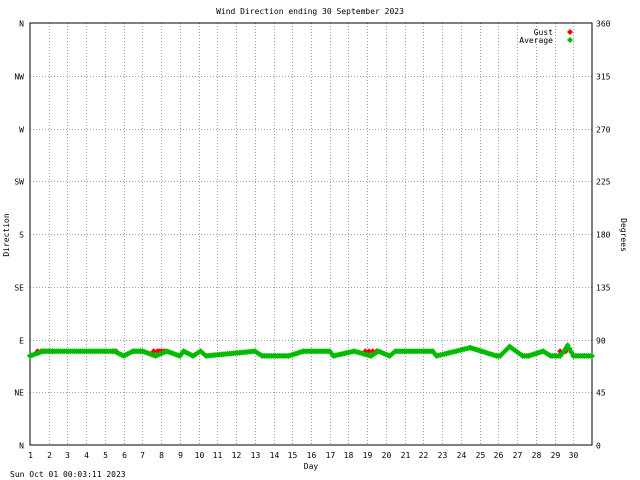 Image resolution: width=640 pixels, height=480 pixels. Describe the element at coordinates (19, 393) in the screenshot. I see `y-tick-label-left: NE` at that location.